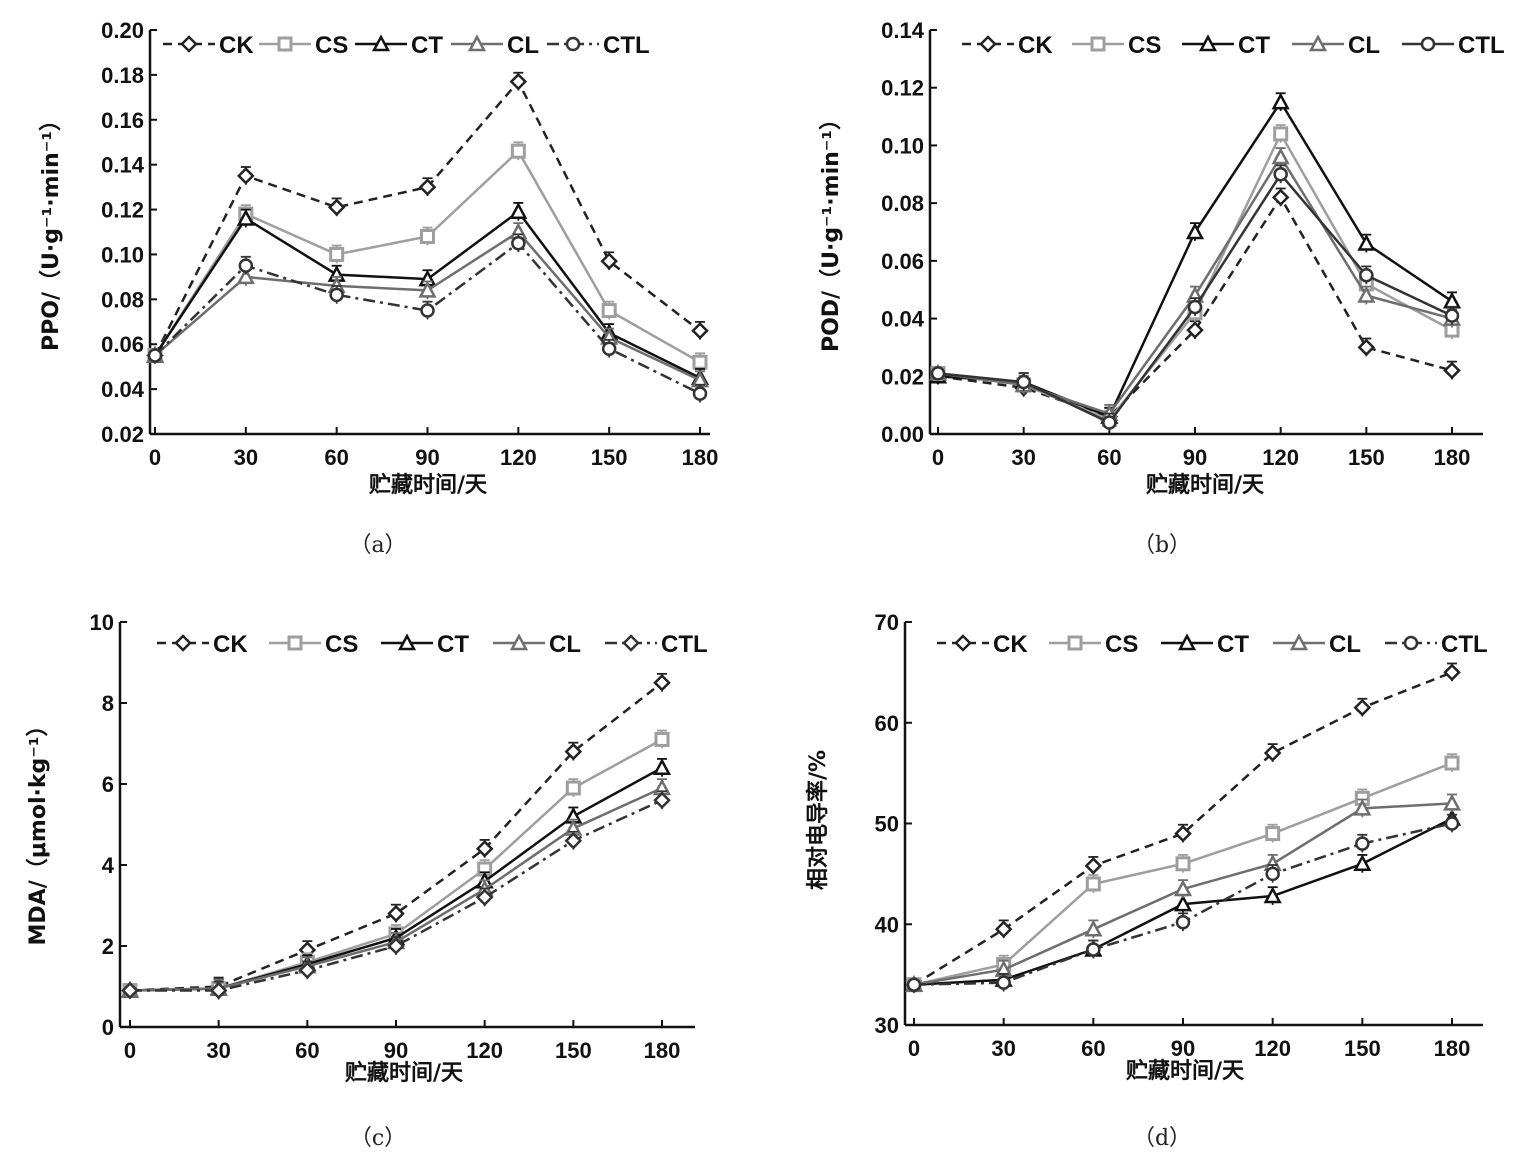  Describe the element at coordinates (108, 946) in the screenshot. I see `y-tick-label: 2` at that location.